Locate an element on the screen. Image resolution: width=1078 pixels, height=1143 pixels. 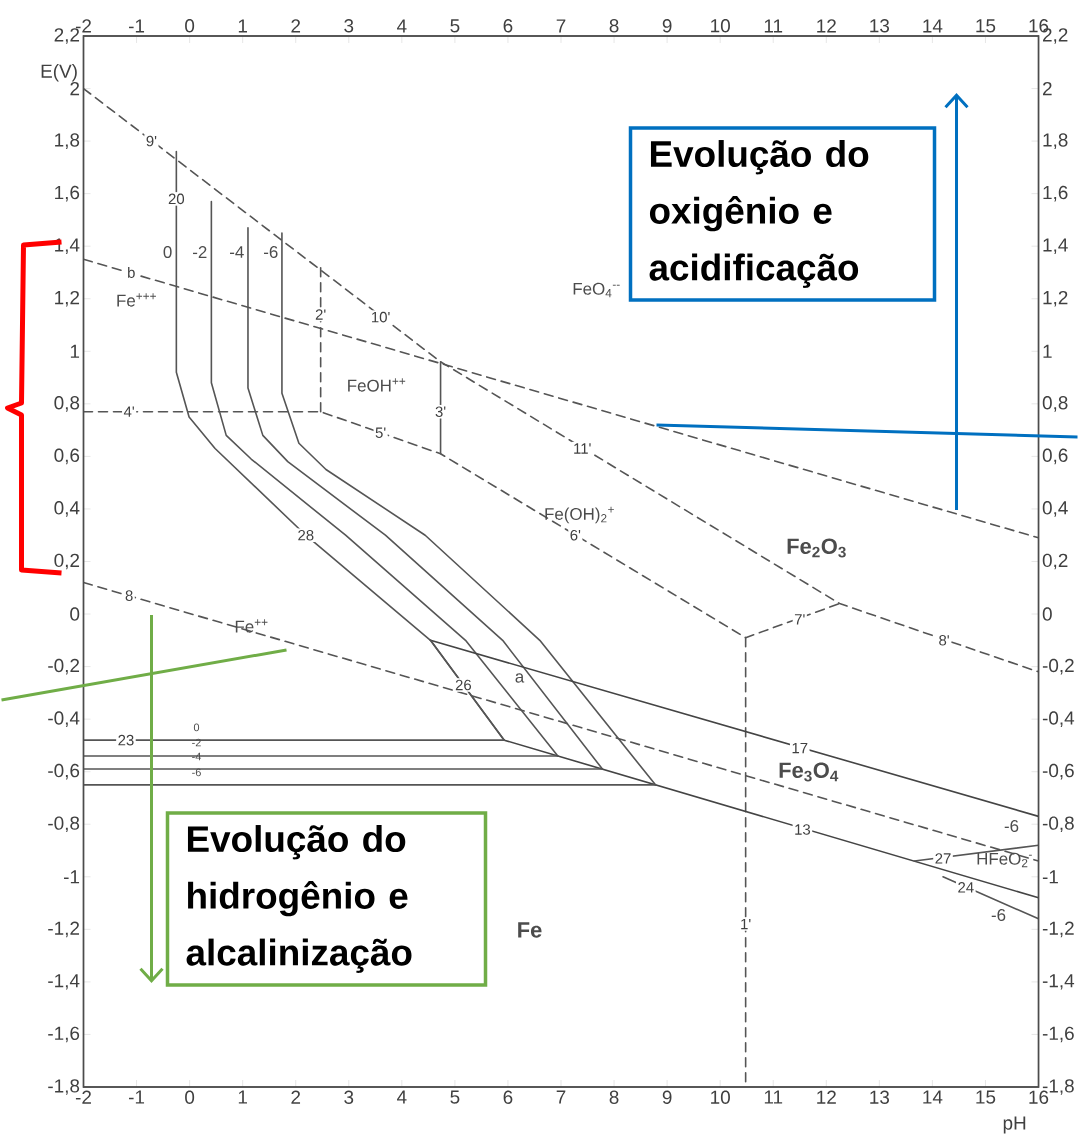
x2-tick-label: 1 is located at coordinates (243, 26).